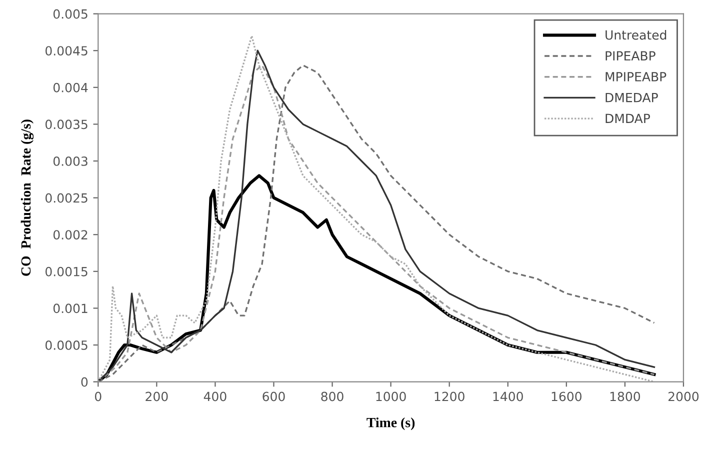  Describe the element at coordinates (67, 125) in the screenshot. I see `y-tick-label: 0.0035` at that location.